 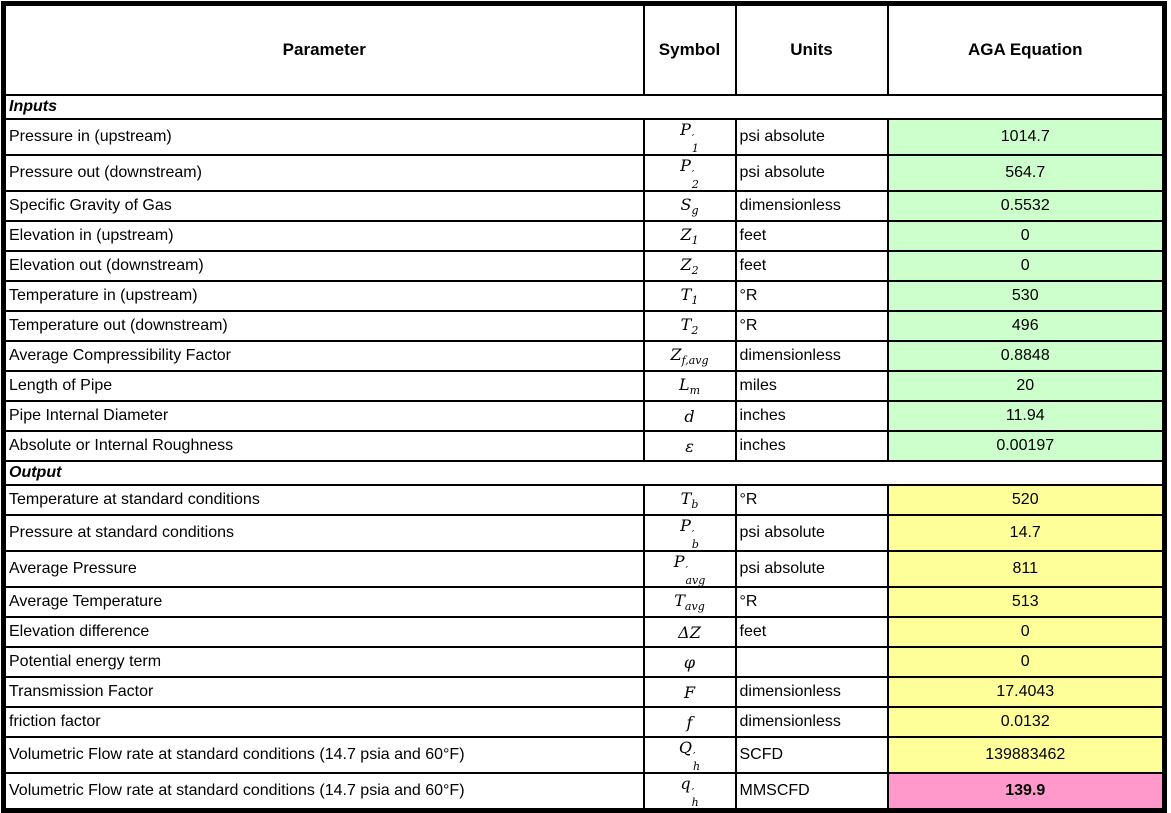 What do you see at coordinates (323, 569) in the screenshot?
I see `parameter-cell: Average Pressure` at bounding box center [323, 569].